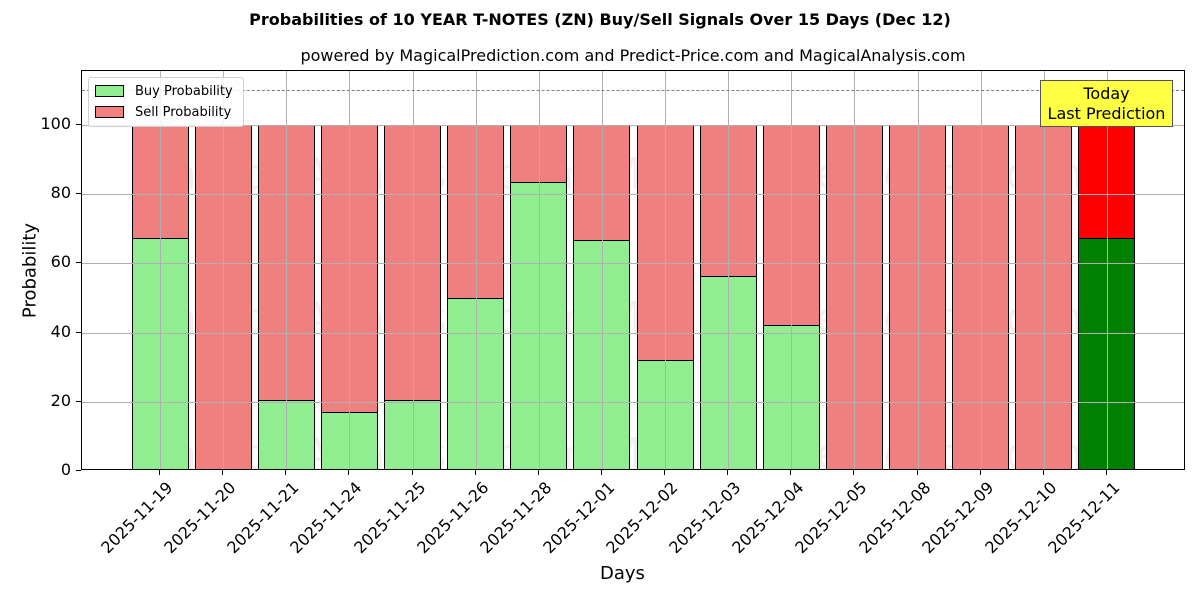 The image size is (1200, 600). I want to click on legend-item-sell: Sell Probability, so click(163, 112).